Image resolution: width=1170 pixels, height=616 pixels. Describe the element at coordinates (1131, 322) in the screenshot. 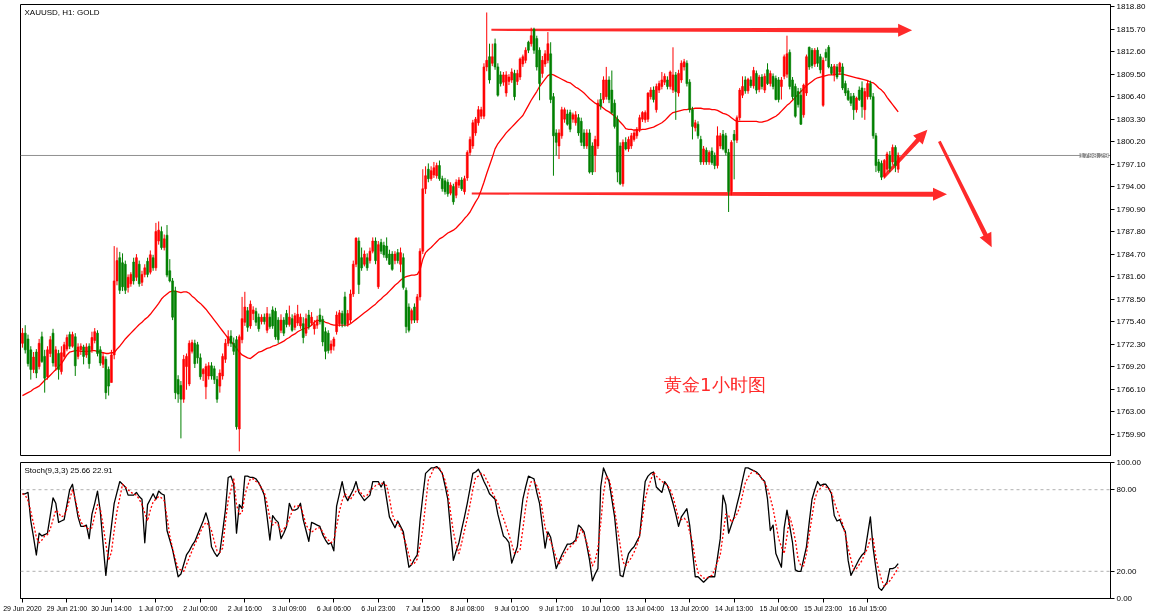

I see `y-tick-label: 1775.40` at that location.